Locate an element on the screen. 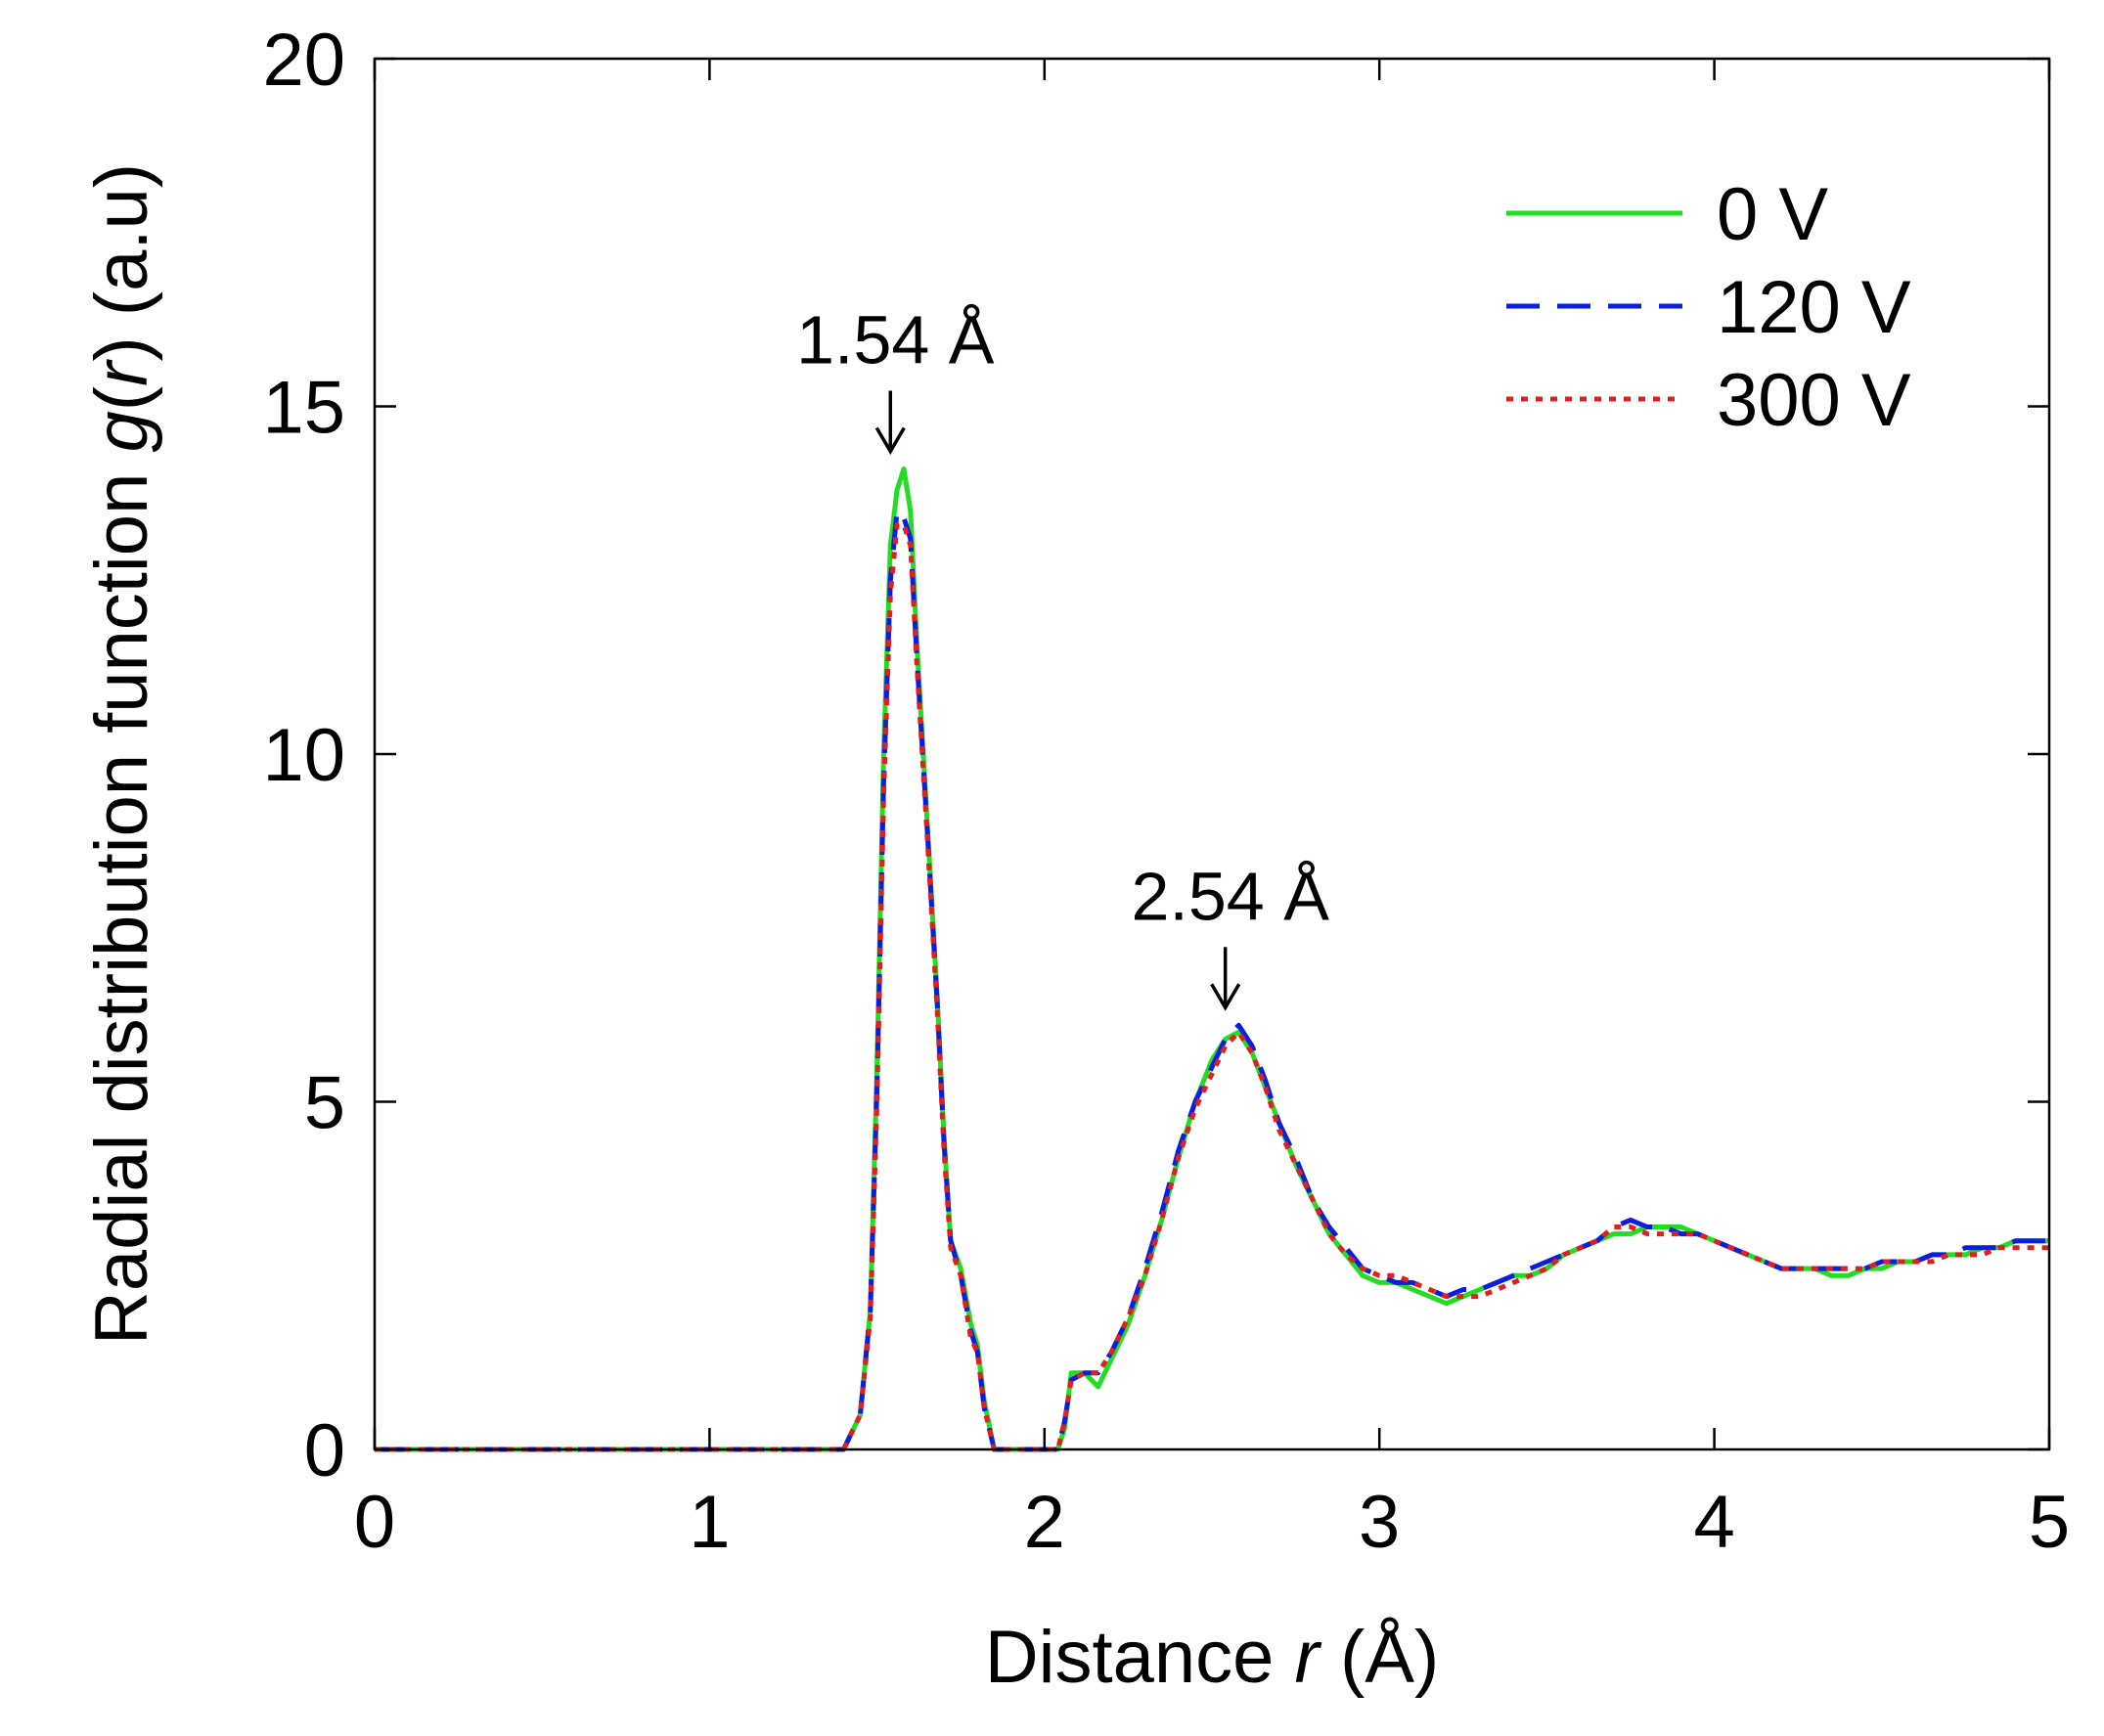 This screenshot has height=1736, width=2104. y-axis-title-pre: Radial distribution function is located at coordinates (121, 899).